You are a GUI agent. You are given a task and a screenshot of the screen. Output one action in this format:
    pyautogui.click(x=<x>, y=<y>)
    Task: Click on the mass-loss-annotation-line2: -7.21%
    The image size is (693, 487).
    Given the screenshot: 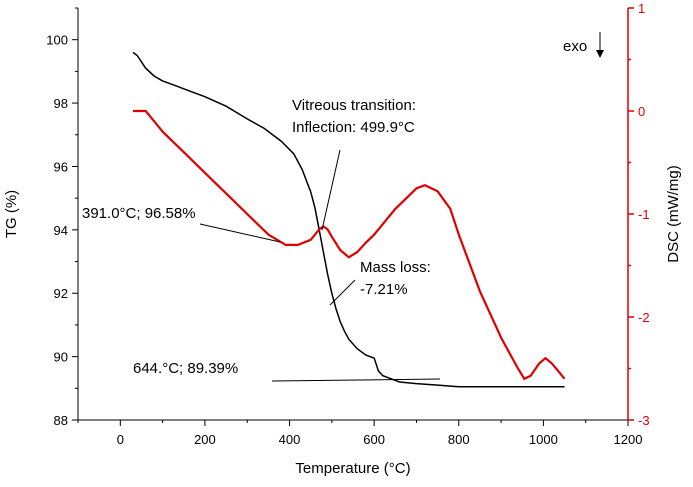 What is the action you would take?
    pyautogui.click(x=384, y=289)
    